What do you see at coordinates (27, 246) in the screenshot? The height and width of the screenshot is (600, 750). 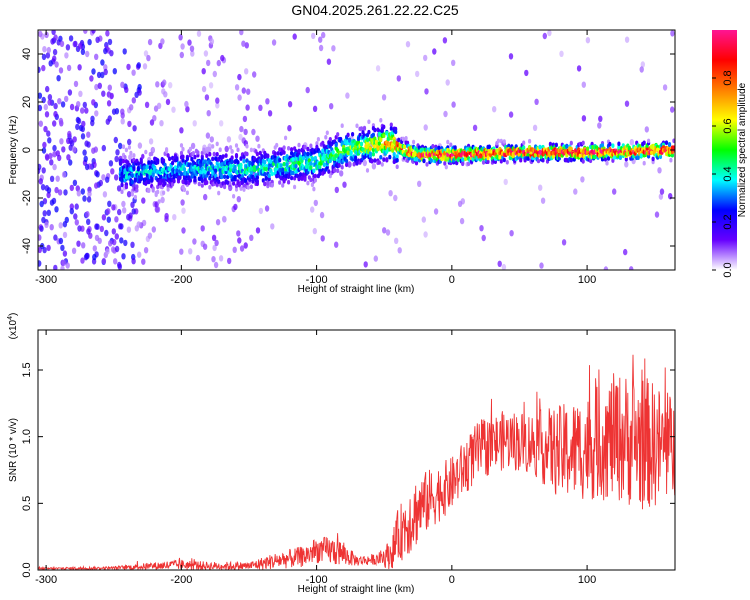 I see `y-tick-label: -40` at bounding box center [27, 246].